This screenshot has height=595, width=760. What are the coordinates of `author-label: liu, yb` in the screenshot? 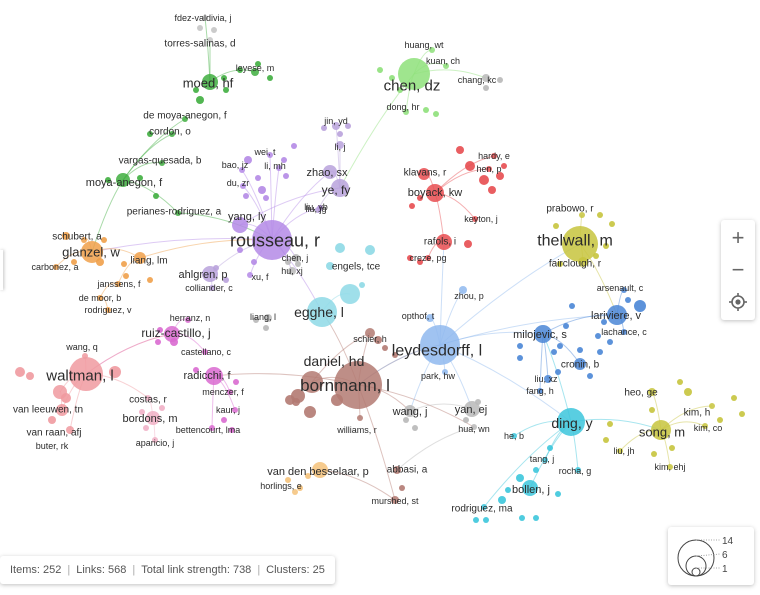 It's located at (316, 207).